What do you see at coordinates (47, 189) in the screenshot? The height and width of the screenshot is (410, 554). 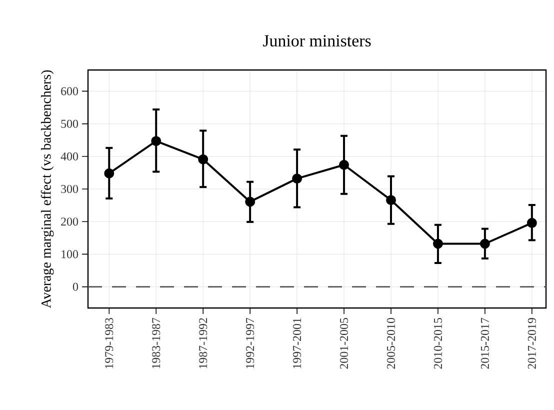 I see `y-axis-title: Average marginal effect (vs backbenchers)` at bounding box center [47, 189].